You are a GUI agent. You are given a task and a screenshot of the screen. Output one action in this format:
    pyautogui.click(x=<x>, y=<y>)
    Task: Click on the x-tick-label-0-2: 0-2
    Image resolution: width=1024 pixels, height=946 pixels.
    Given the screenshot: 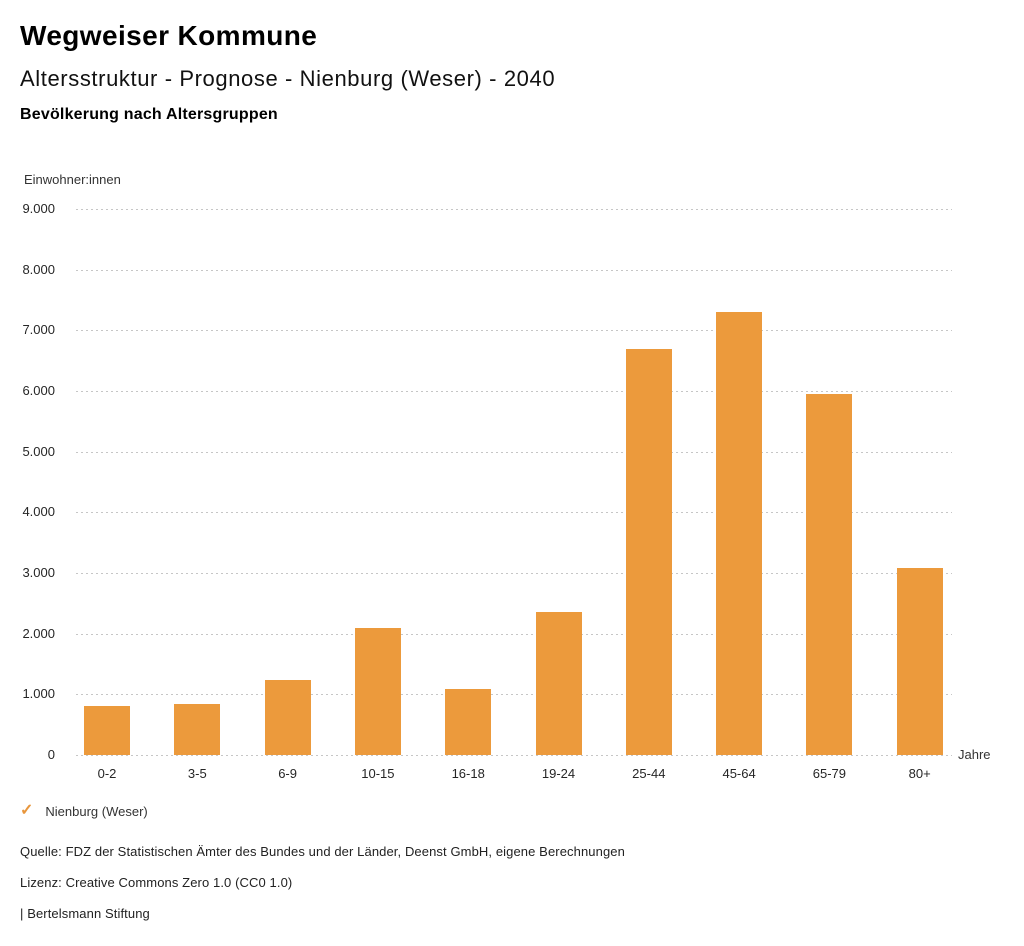 What is the action you would take?
    pyautogui.click(x=107, y=773)
    